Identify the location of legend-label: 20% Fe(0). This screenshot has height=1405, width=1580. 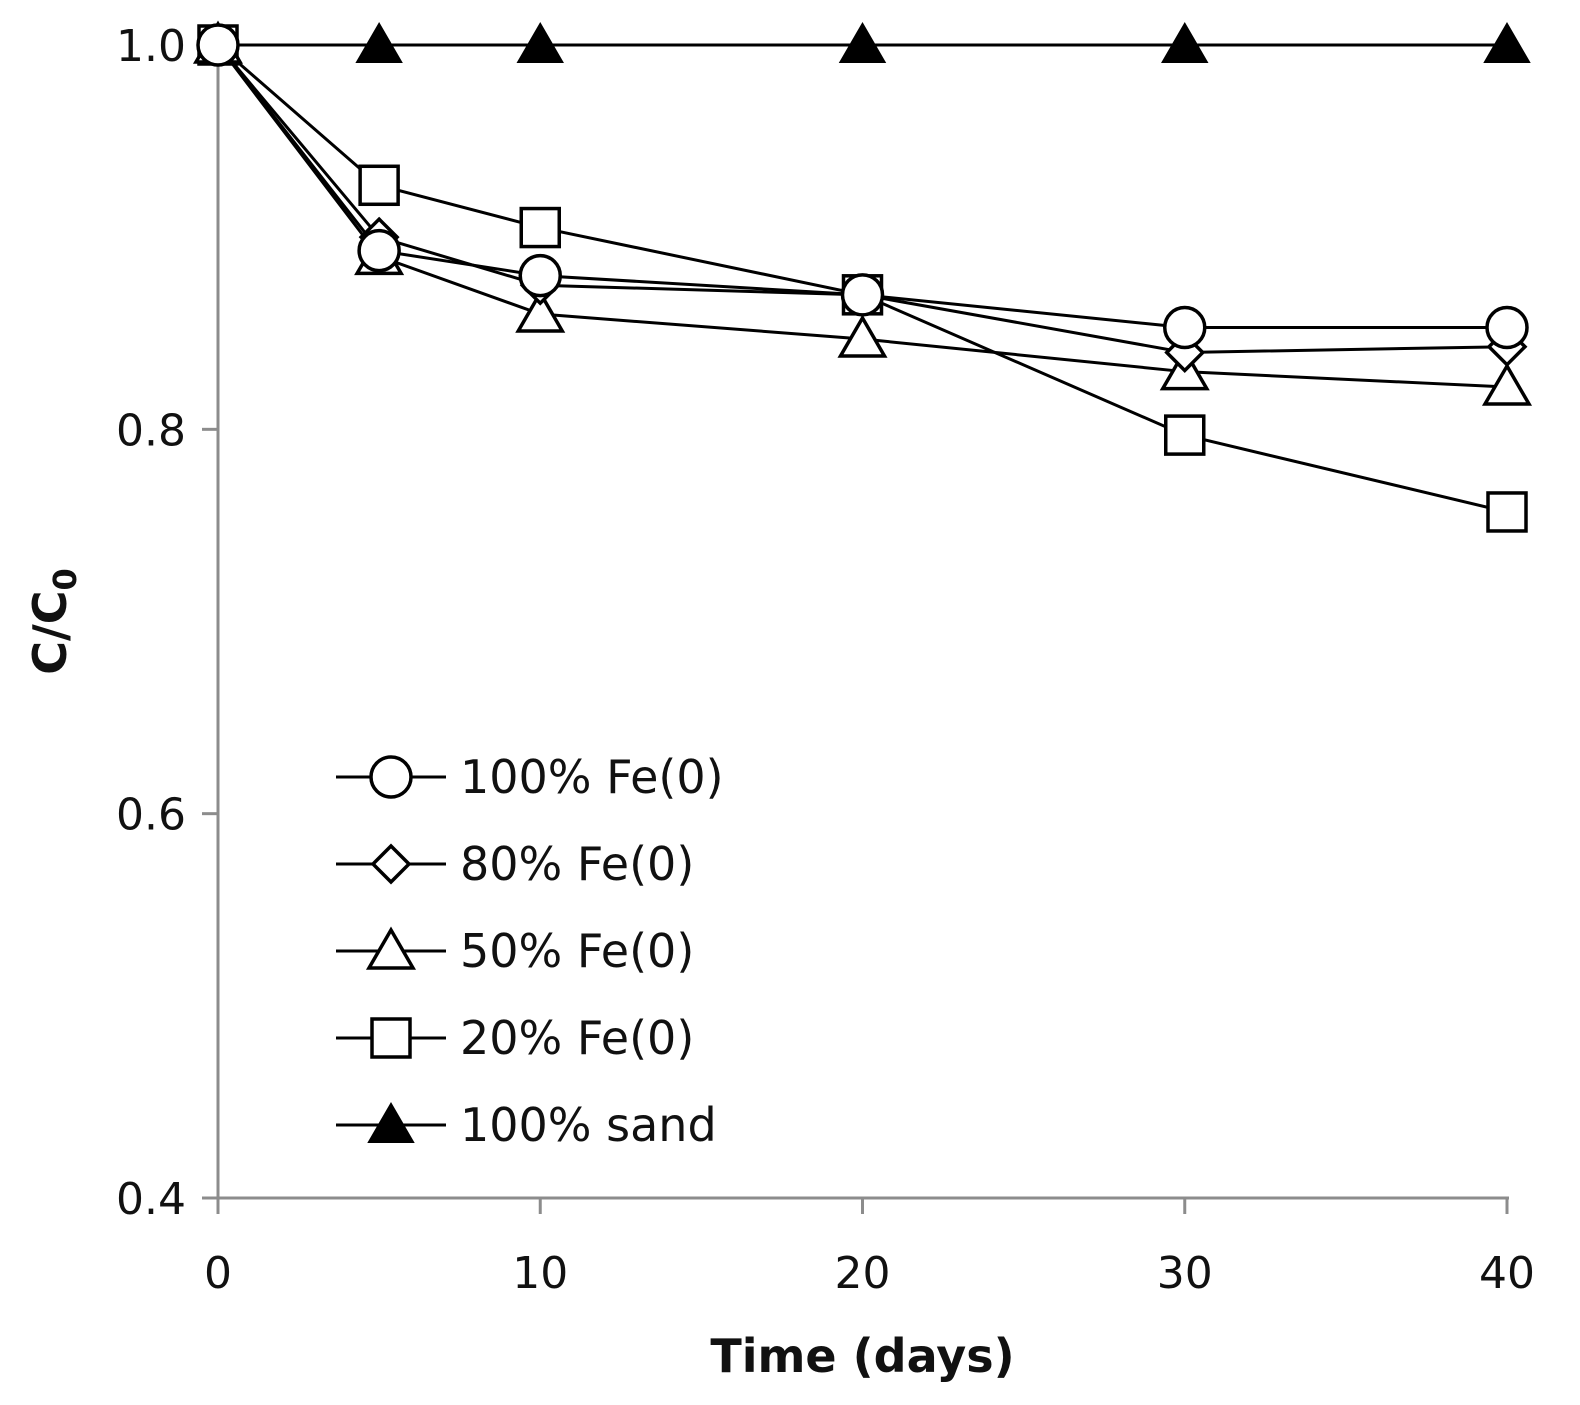
(577, 1038).